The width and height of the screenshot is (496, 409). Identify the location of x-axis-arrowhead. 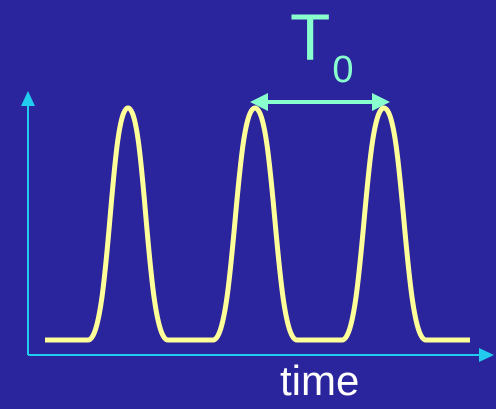
(486, 355).